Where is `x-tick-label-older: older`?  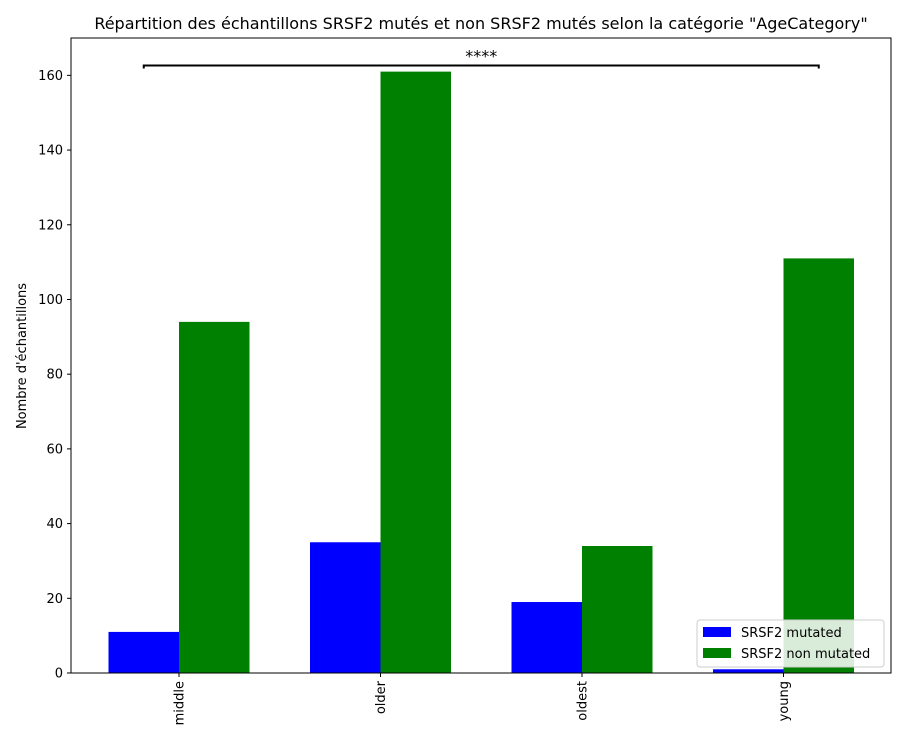
x-tick-label-older: older is located at coordinates (381, 697).